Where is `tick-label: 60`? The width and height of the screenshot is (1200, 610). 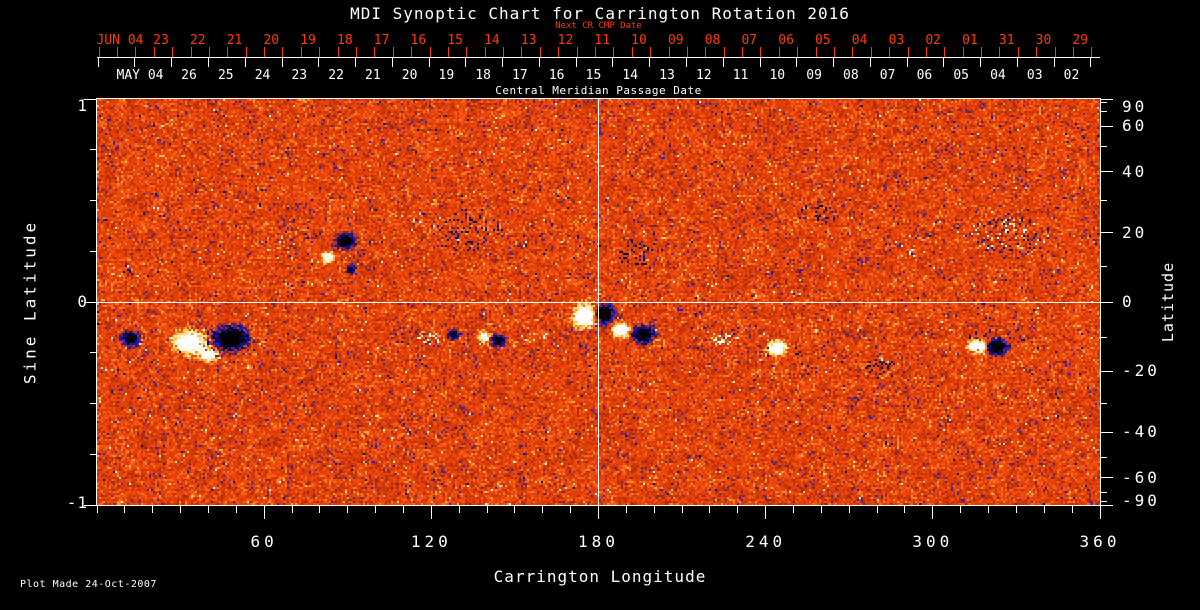 tick-label: 60 is located at coordinates (1135, 126).